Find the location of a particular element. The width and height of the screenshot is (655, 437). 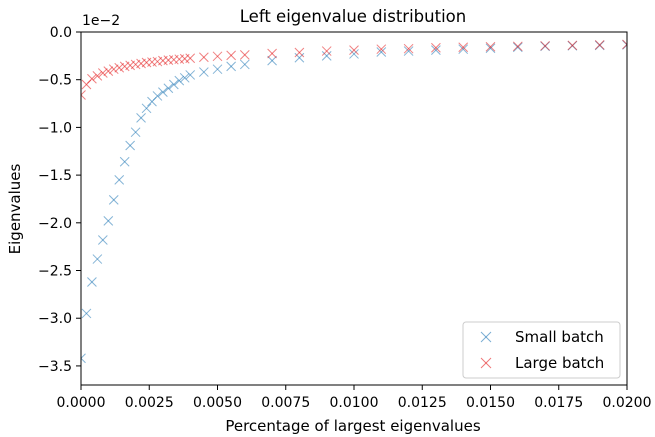

y-tick-label: 0.0 is located at coordinates (61, 33).